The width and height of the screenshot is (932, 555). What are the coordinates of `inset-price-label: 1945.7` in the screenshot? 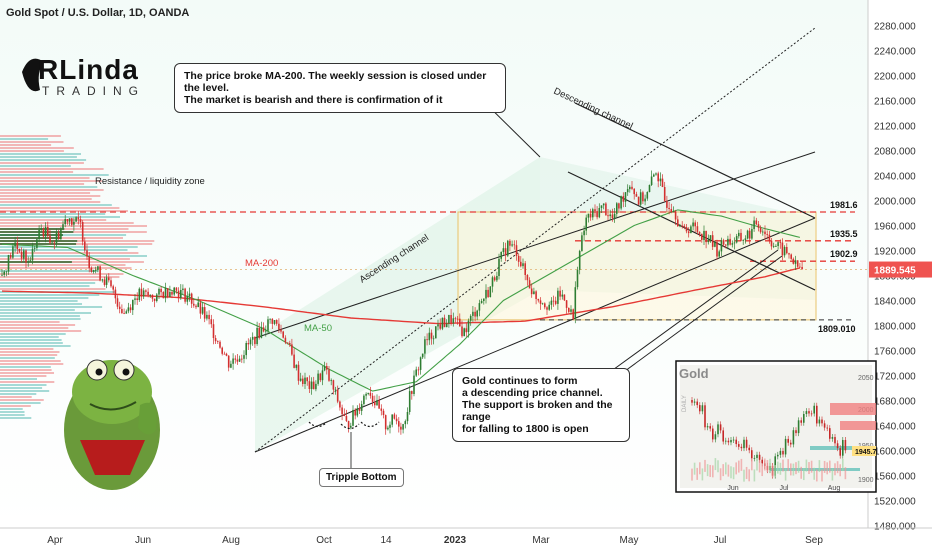 It's located at (866, 452).